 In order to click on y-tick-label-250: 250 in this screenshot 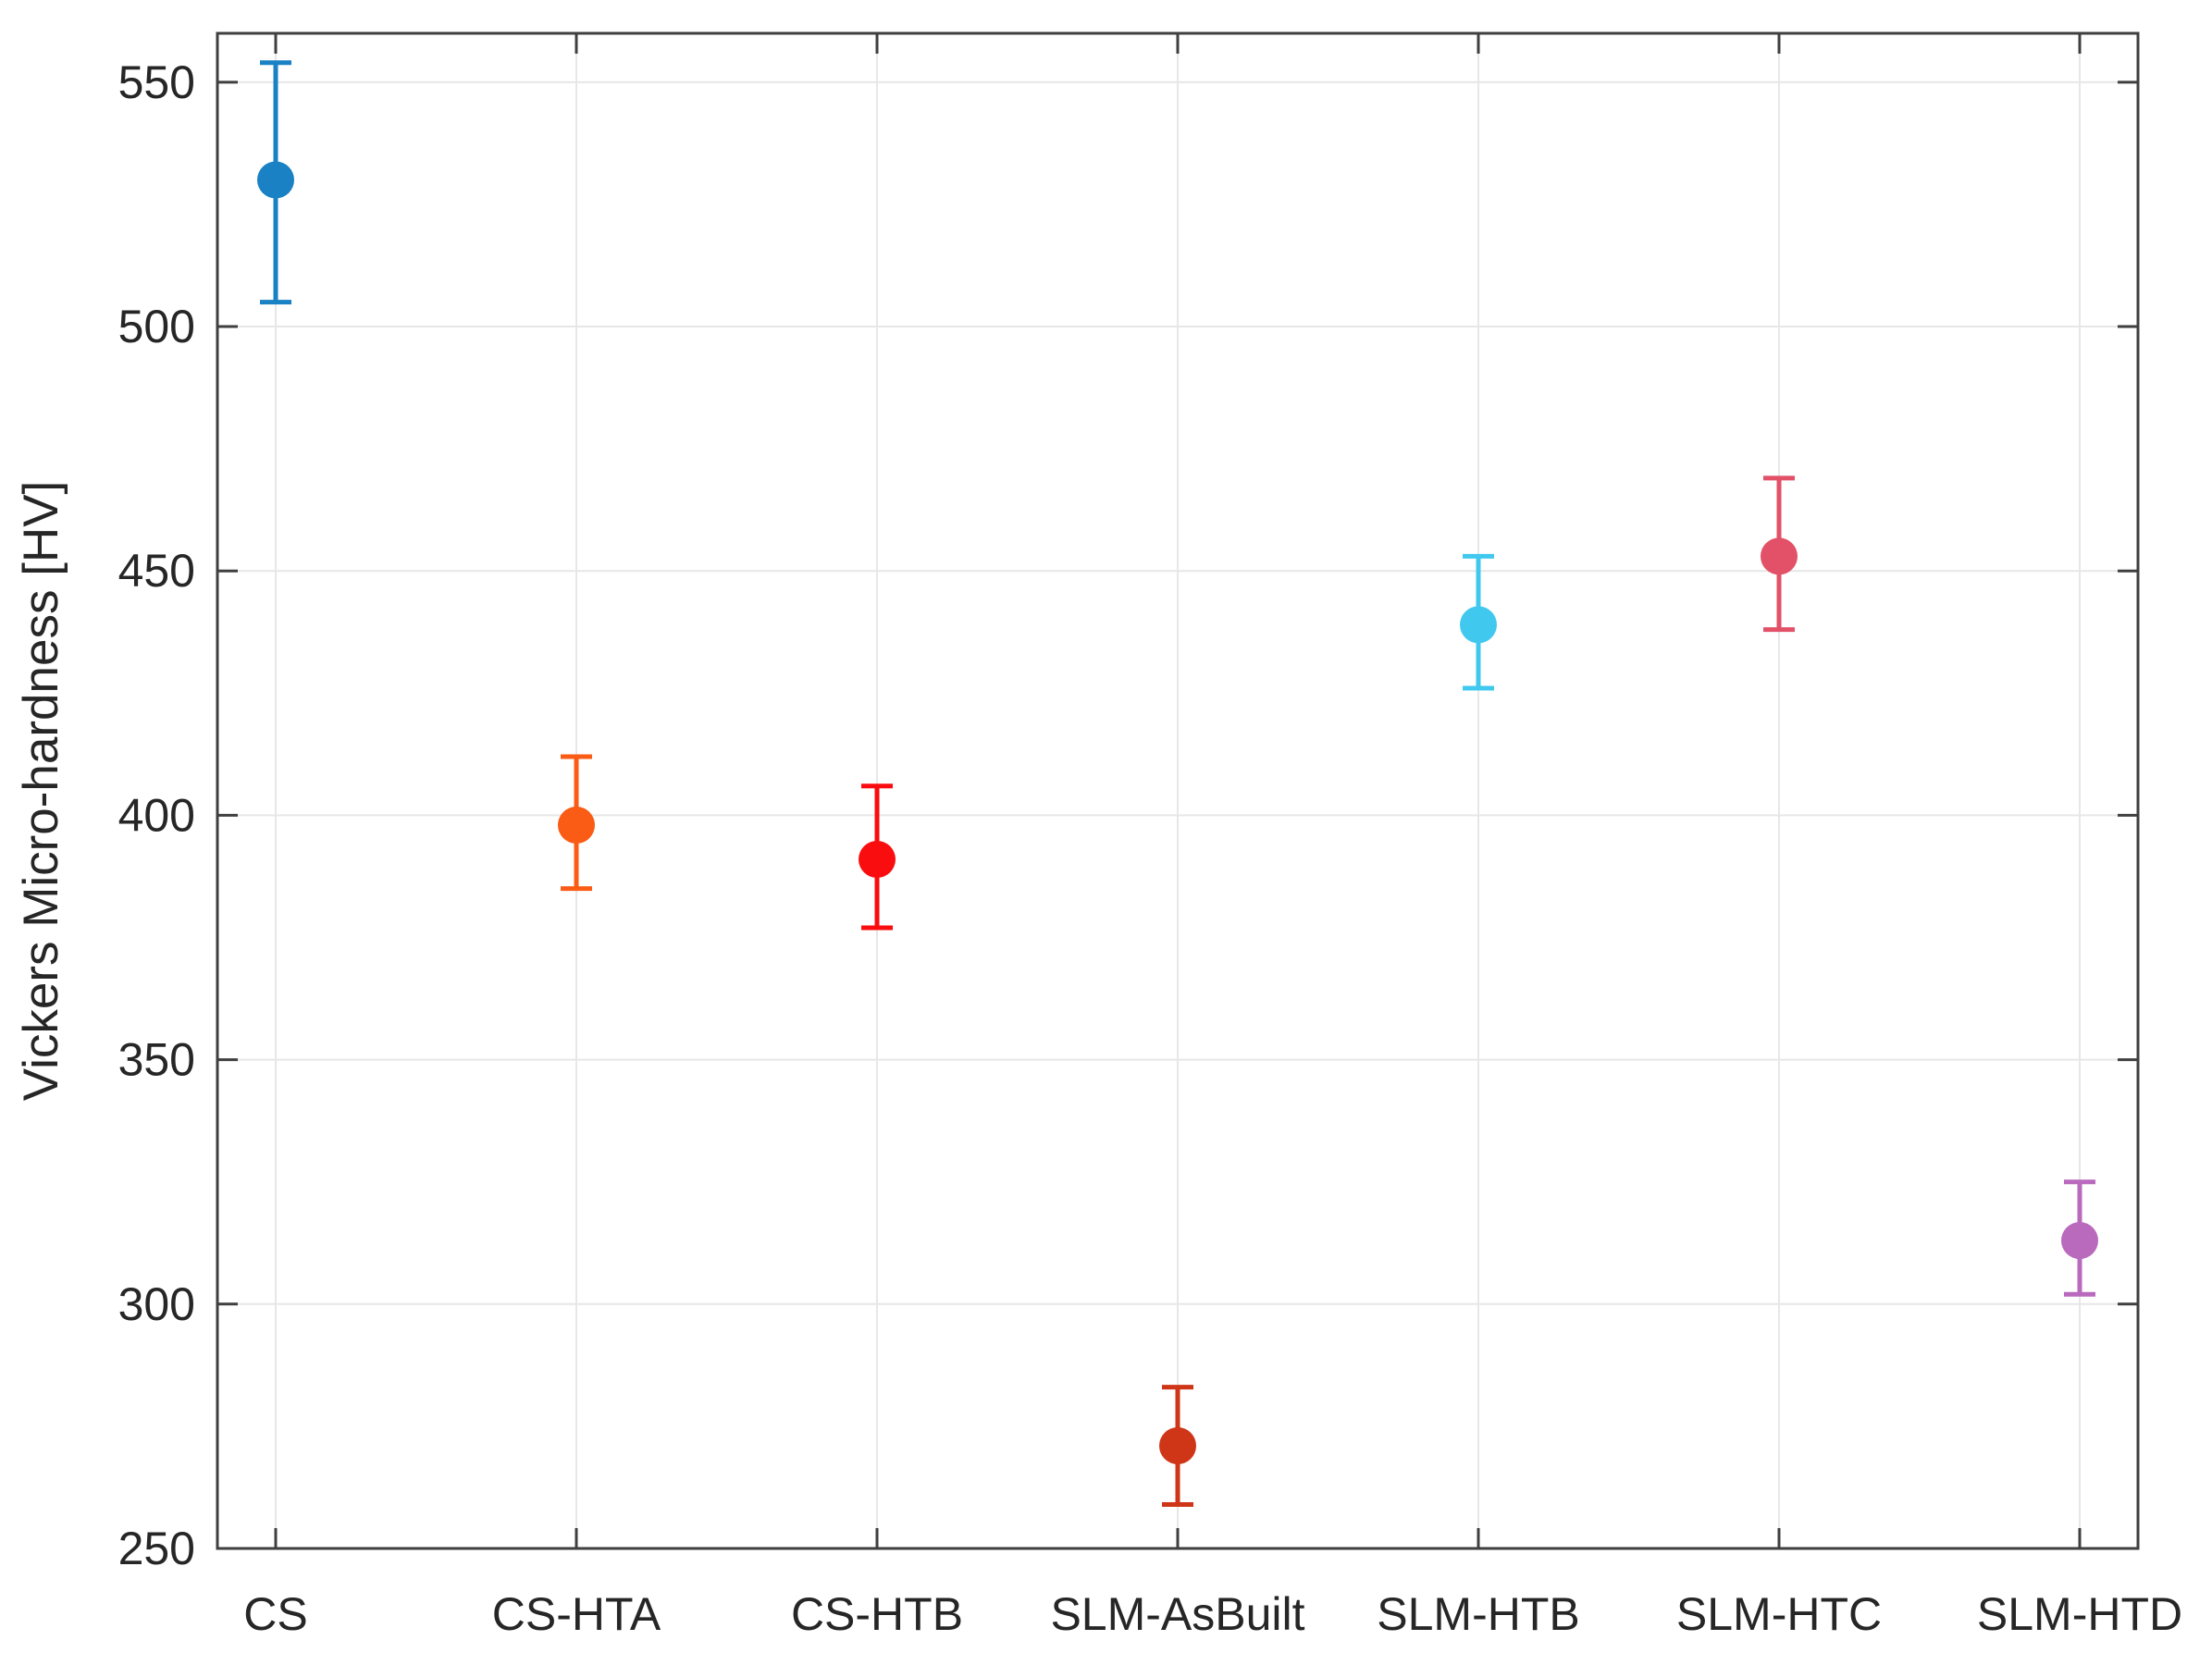, I will do `click(157, 1549)`.